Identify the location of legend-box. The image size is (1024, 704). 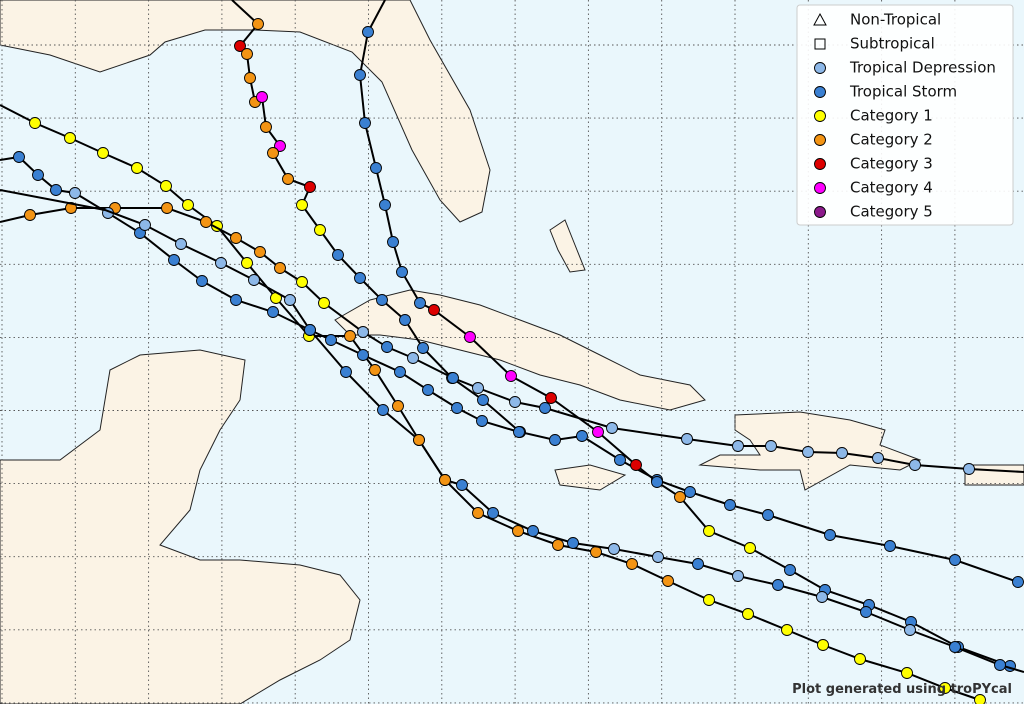
(905, 115).